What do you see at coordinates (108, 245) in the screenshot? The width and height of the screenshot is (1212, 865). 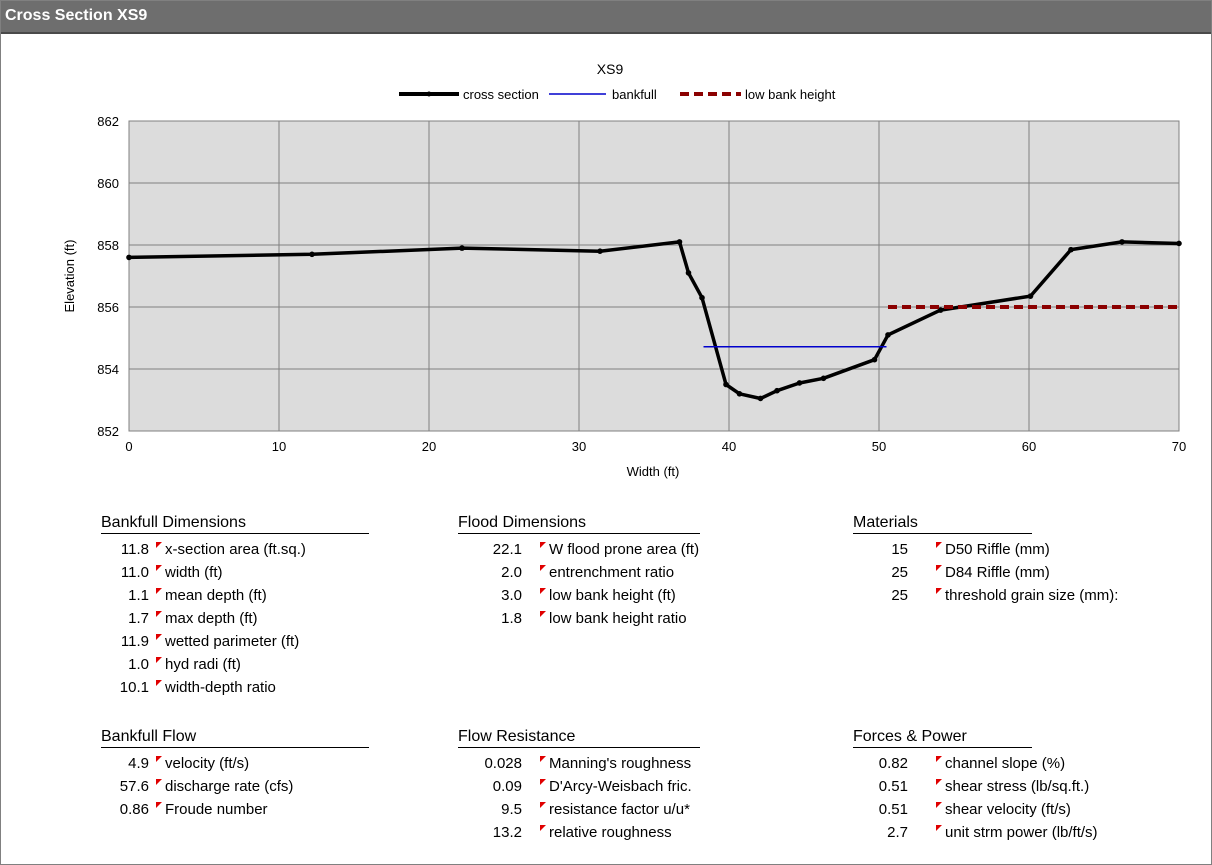 I see `y-tick-label: 858` at bounding box center [108, 245].